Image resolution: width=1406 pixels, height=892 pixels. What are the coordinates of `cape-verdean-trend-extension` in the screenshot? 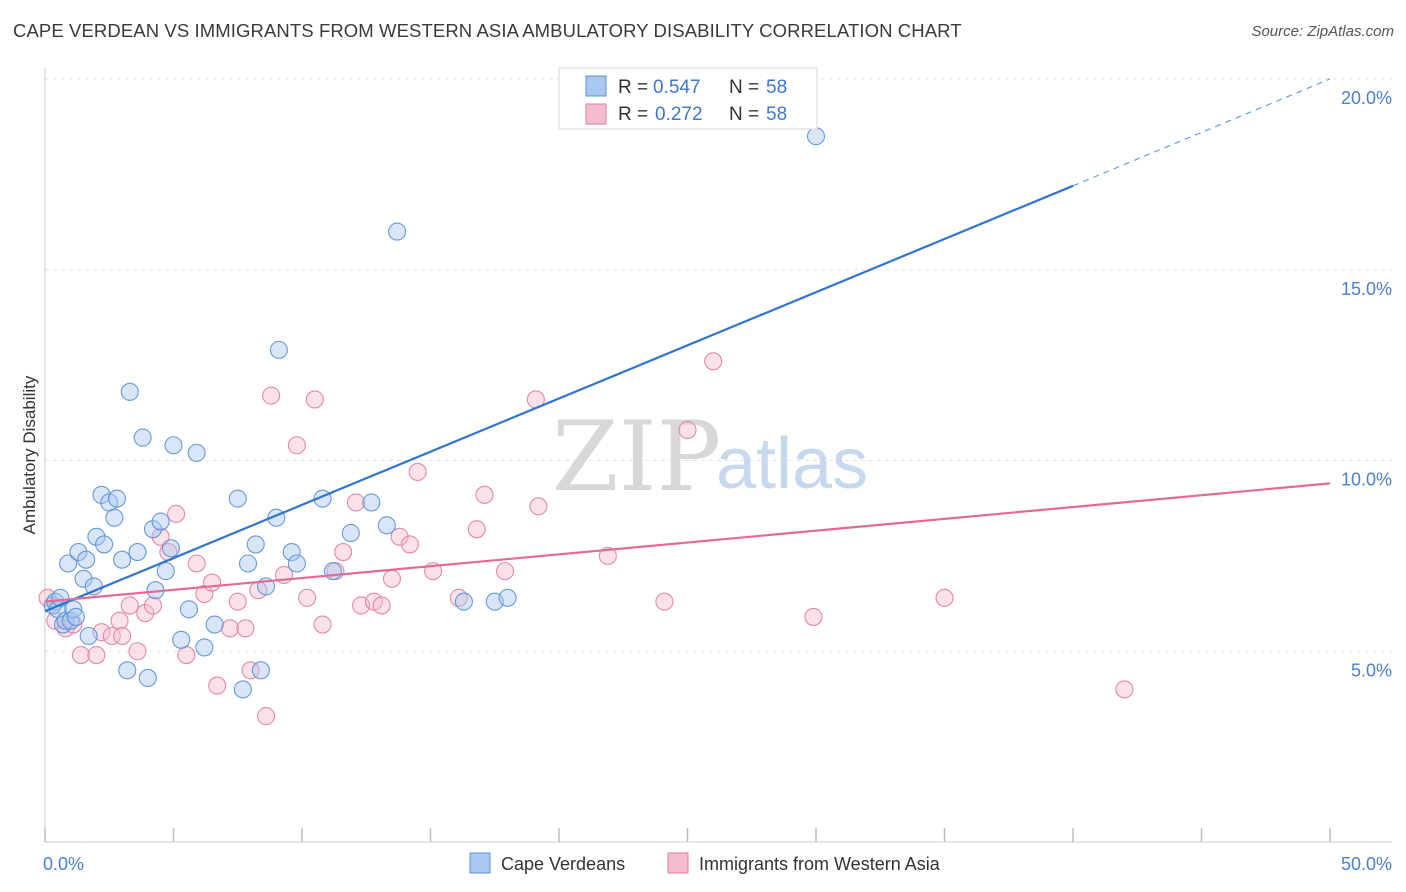 It's located at (1201, 132).